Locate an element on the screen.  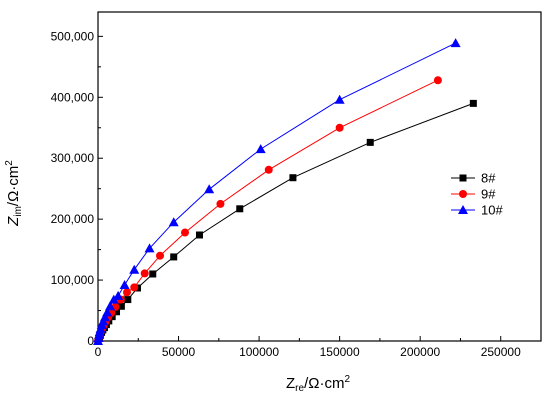
x-axis-title: Zre/Ω·cm2 is located at coordinates (318, 384).